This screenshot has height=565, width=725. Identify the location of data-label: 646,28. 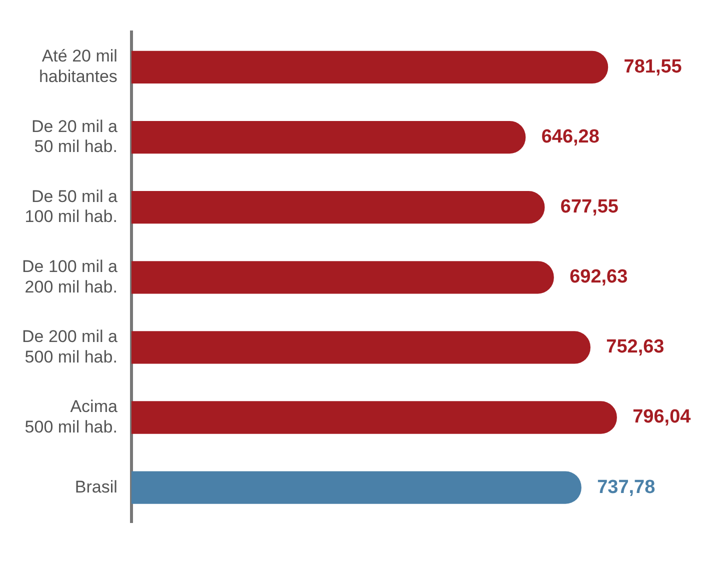
(570, 137).